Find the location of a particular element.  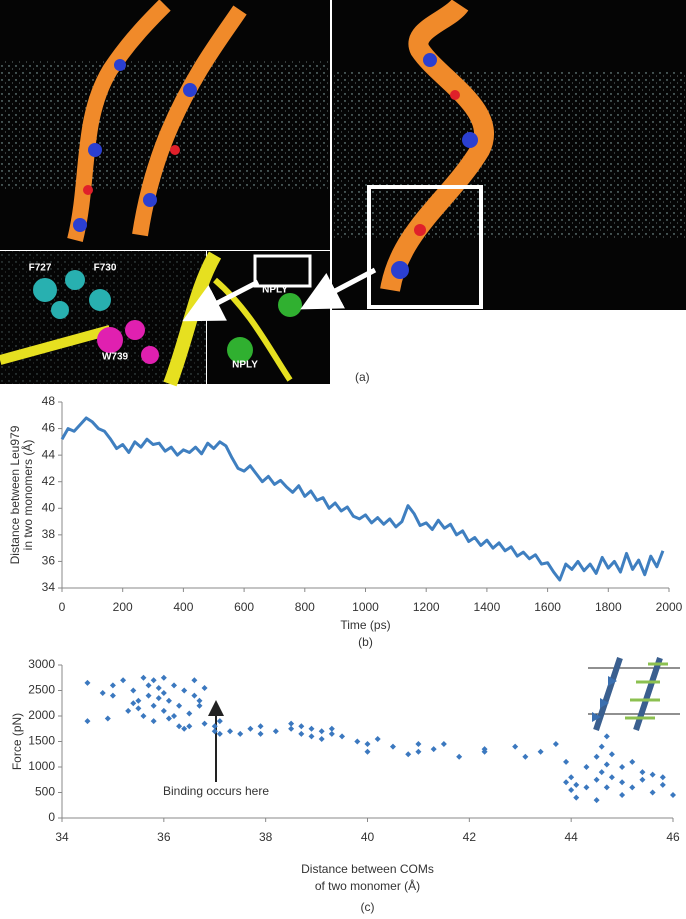

y-tick-label: 34 is located at coordinates (49, 587).